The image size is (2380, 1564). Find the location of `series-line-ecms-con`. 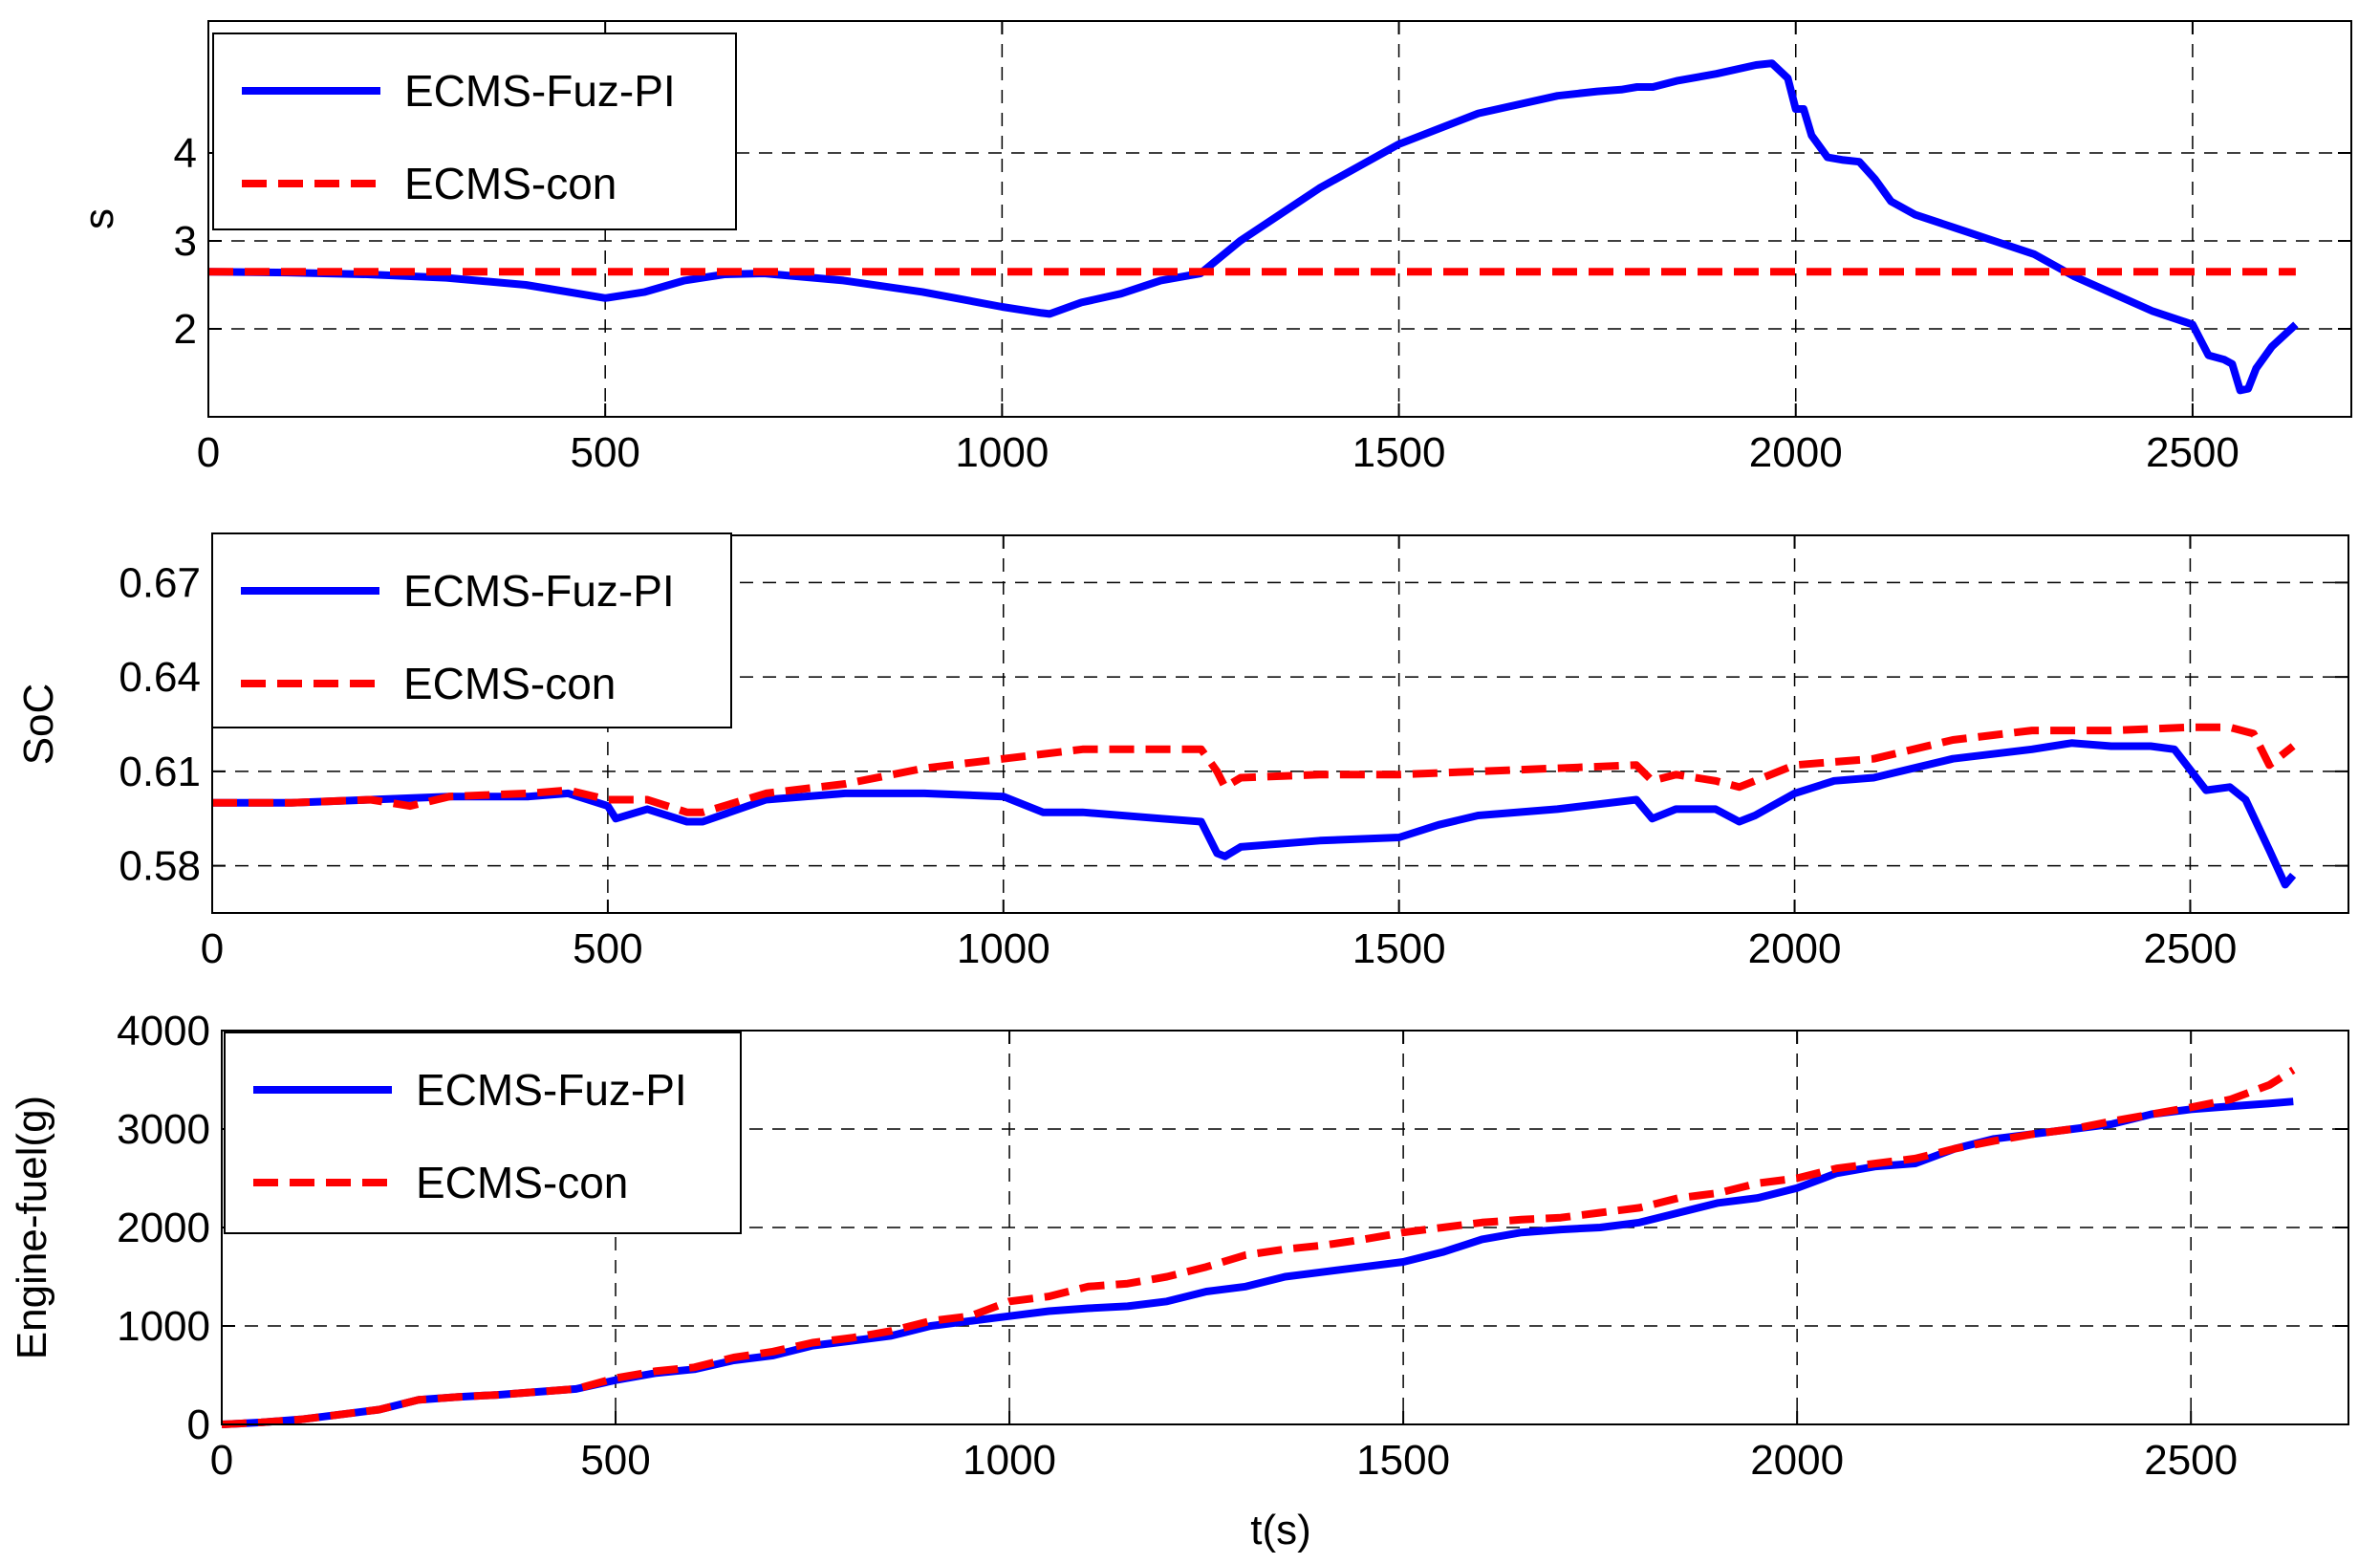

series-line-ecms-con is located at coordinates (1254, 769).